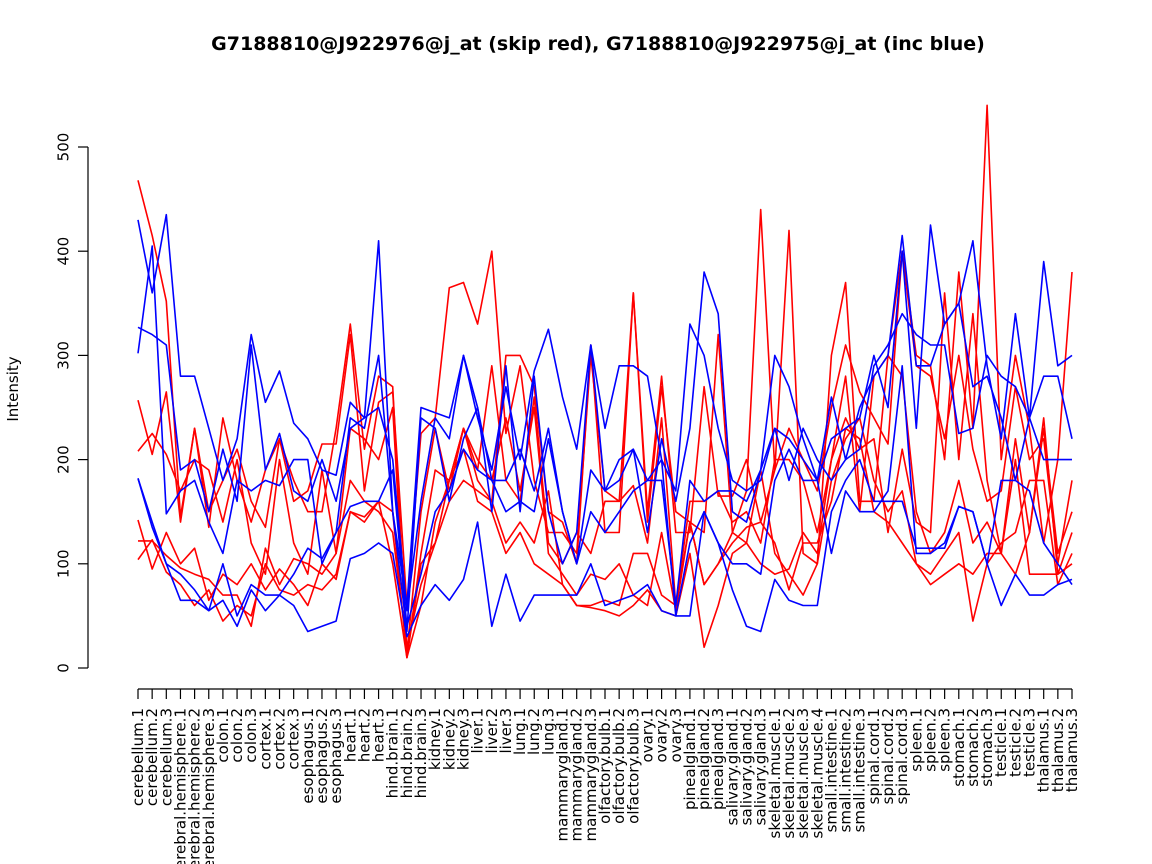 Image resolution: width=1152 pixels, height=864 pixels. I want to click on x-tick-label: hind.brain.1, so click(393, 753).